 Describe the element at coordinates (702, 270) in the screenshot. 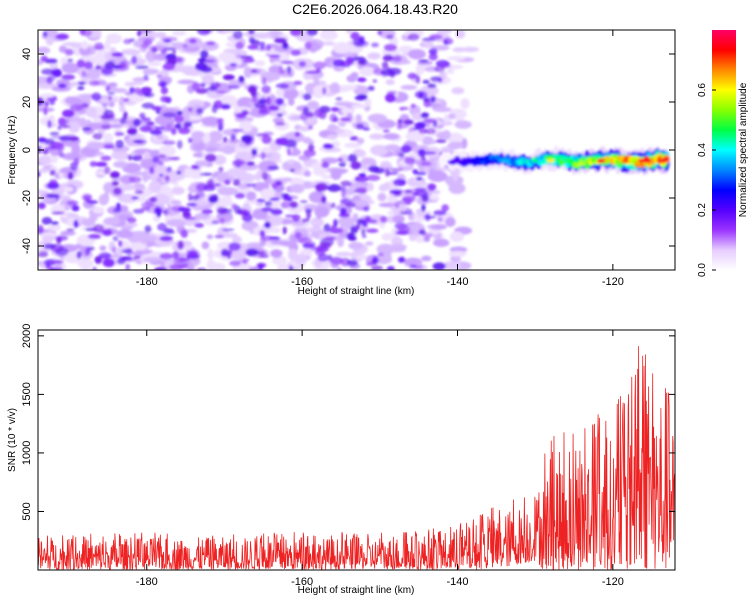

I see `colorbar-tick-label: 0.0` at that location.